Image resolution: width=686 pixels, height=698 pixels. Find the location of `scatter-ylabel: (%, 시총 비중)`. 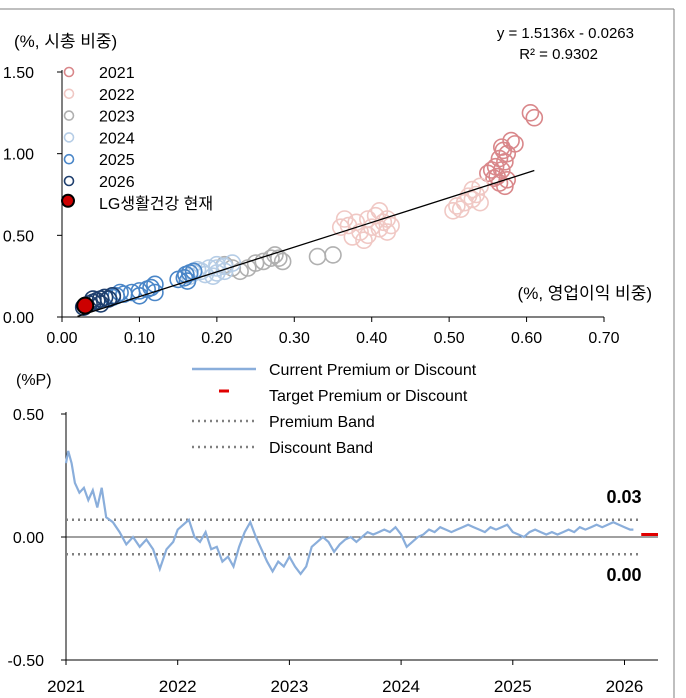

scatter-ylabel: (%, 시총 비중) is located at coordinates (65, 41).